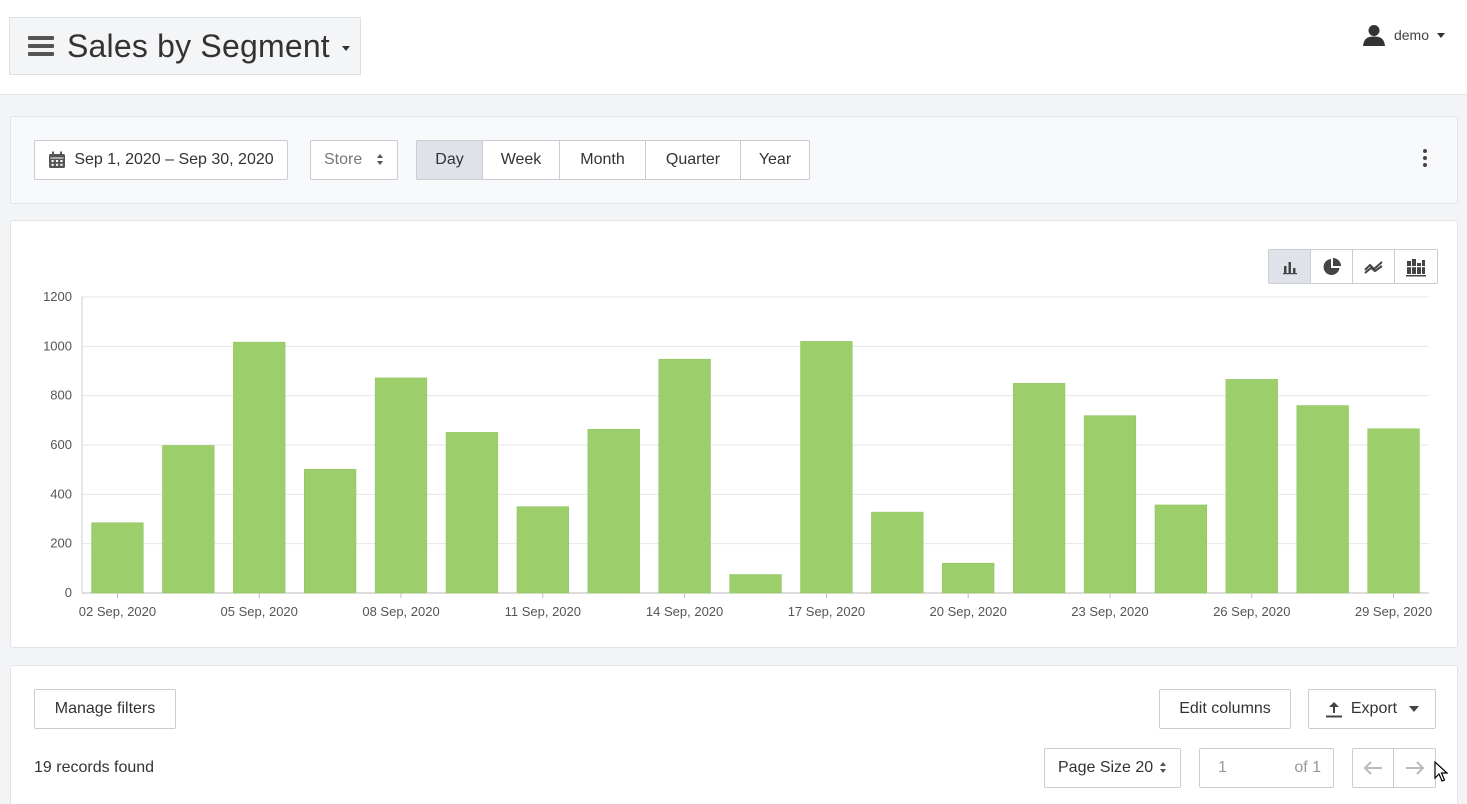 The image size is (1467, 804). I want to click on report-title-menu: Sales by Segment, so click(185, 46).